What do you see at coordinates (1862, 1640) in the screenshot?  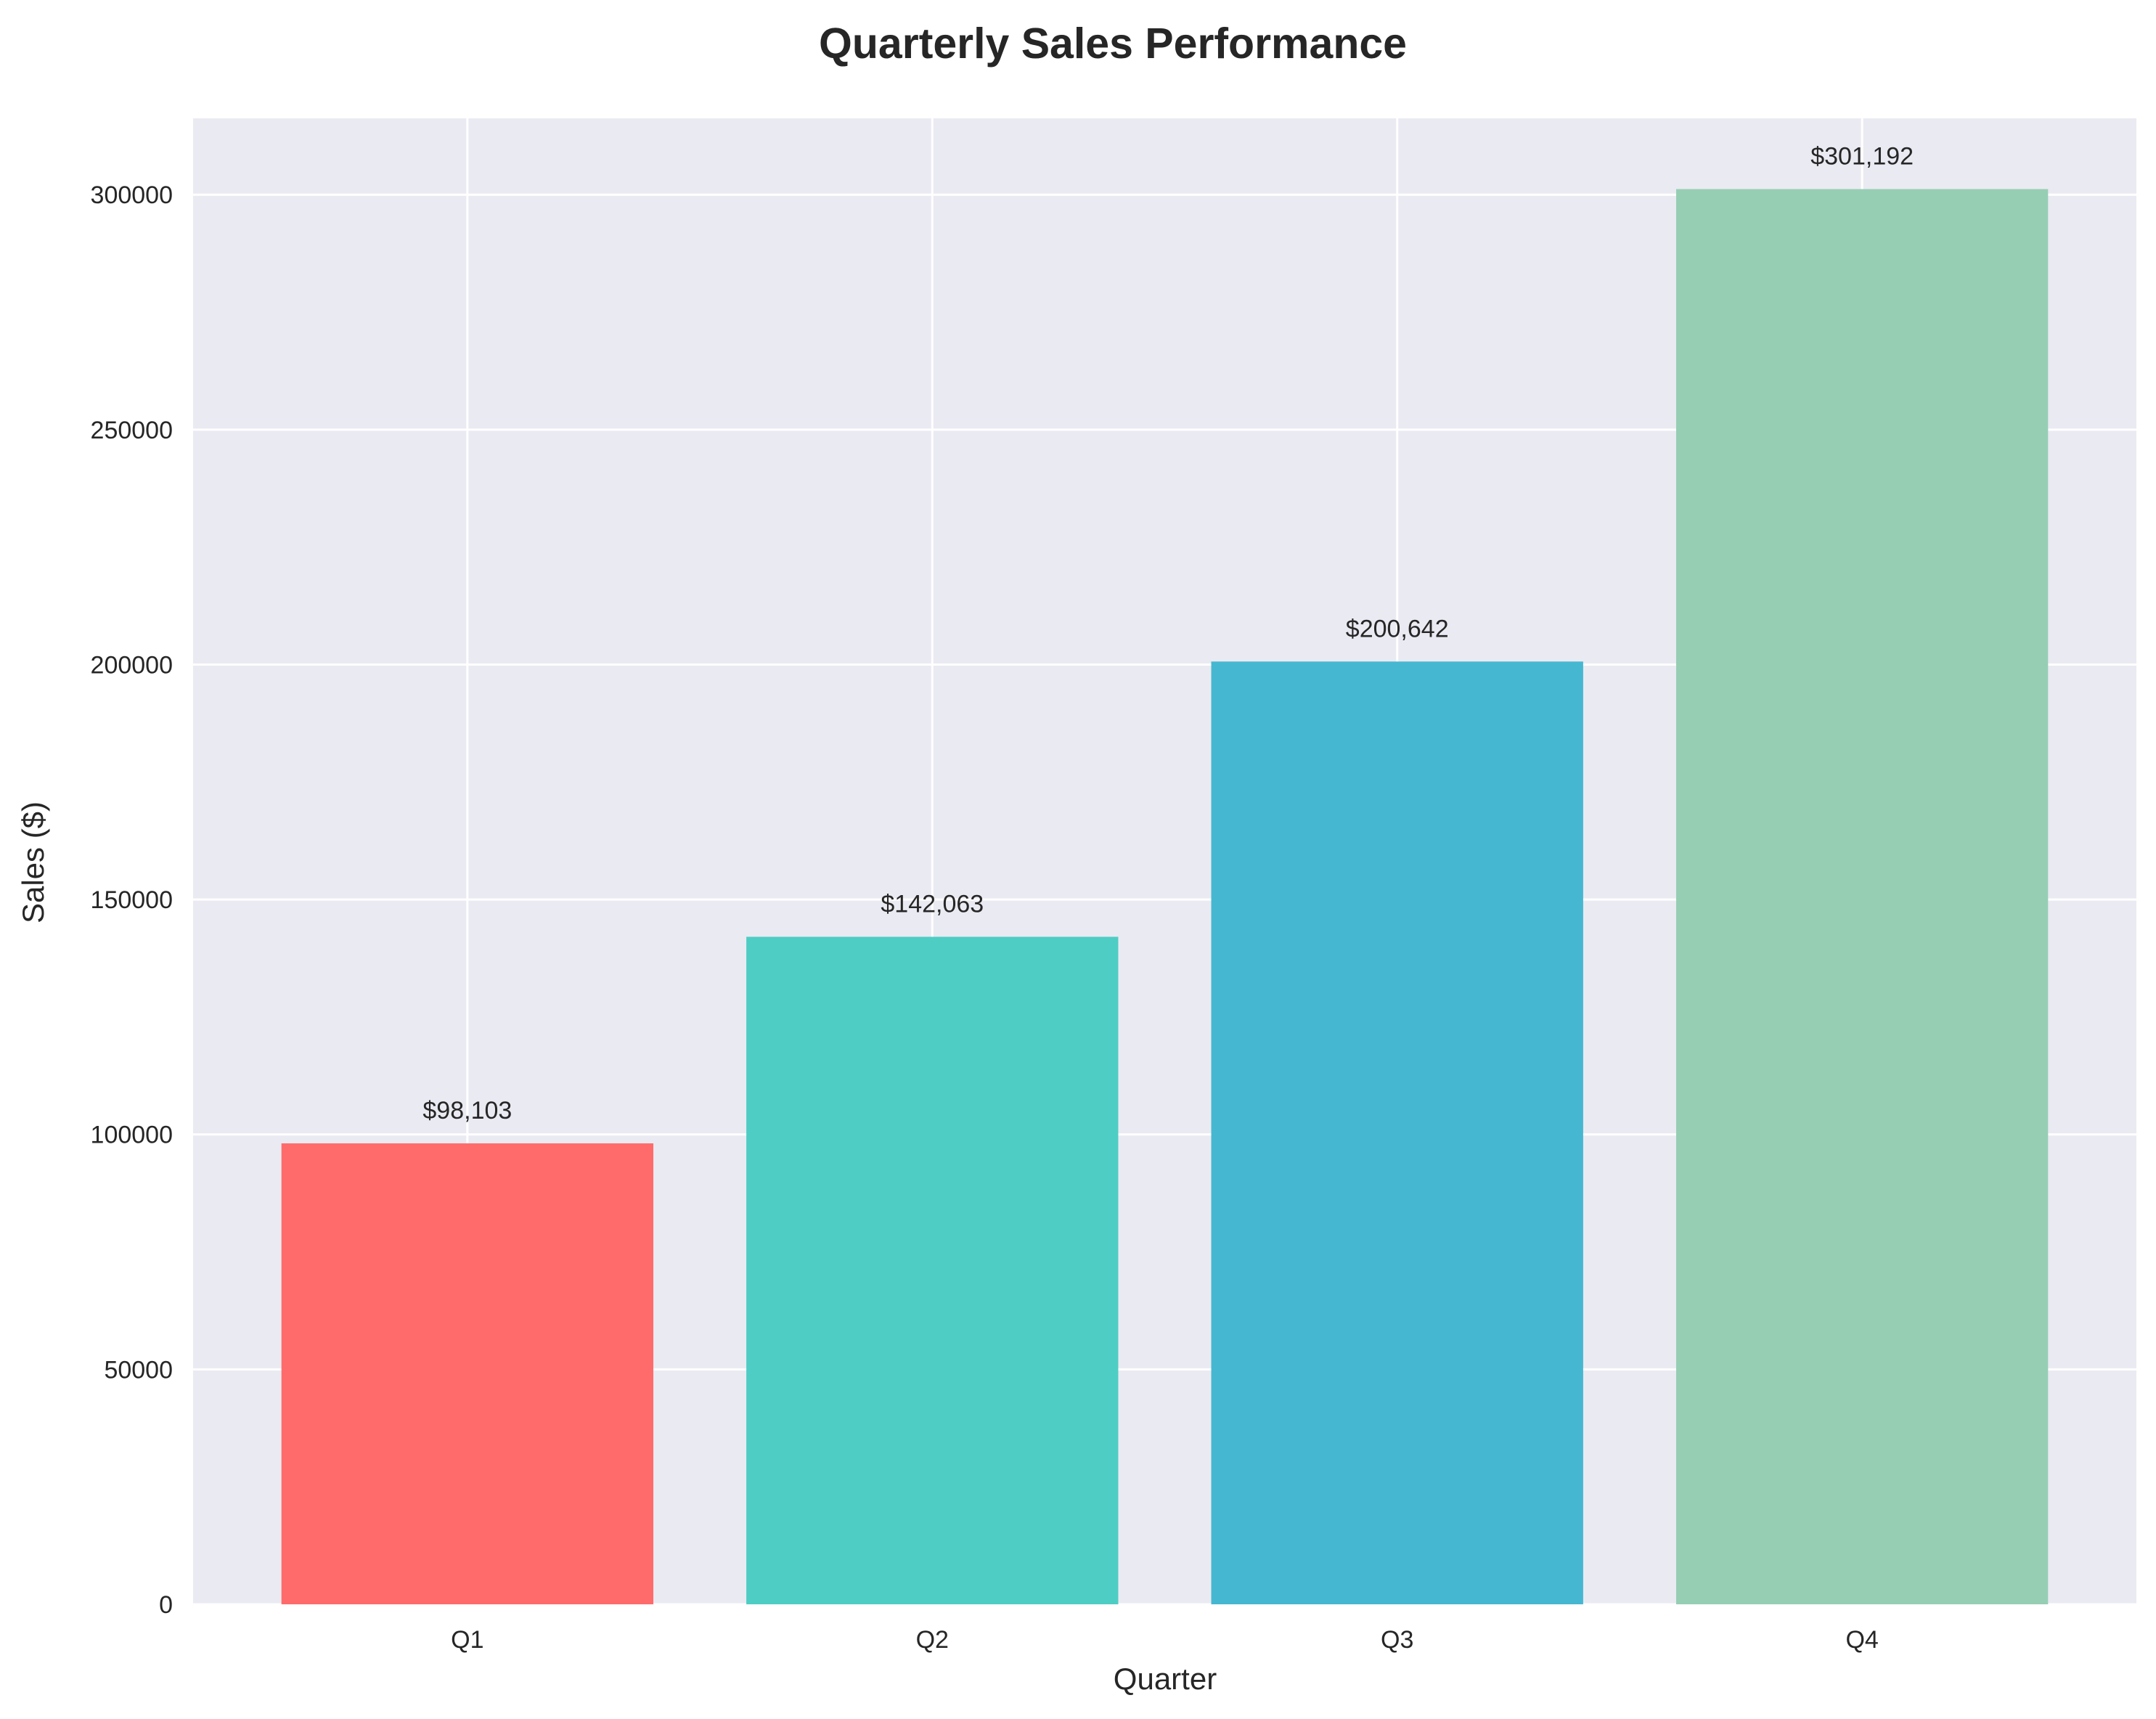 I see `x-tick-label: Q4` at bounding box center [1862, 1640].